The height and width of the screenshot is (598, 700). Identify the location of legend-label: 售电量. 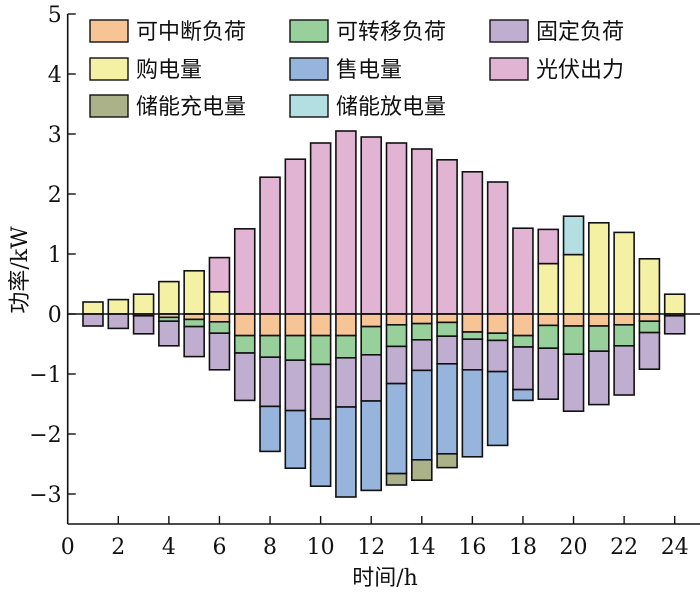
(369, 70).